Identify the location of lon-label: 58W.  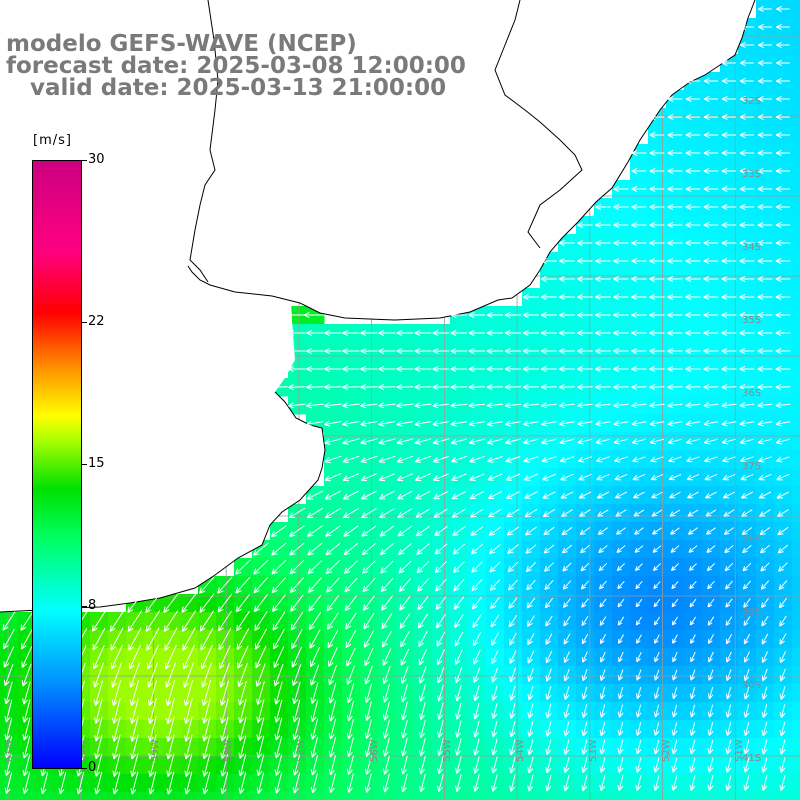
(228, 750).